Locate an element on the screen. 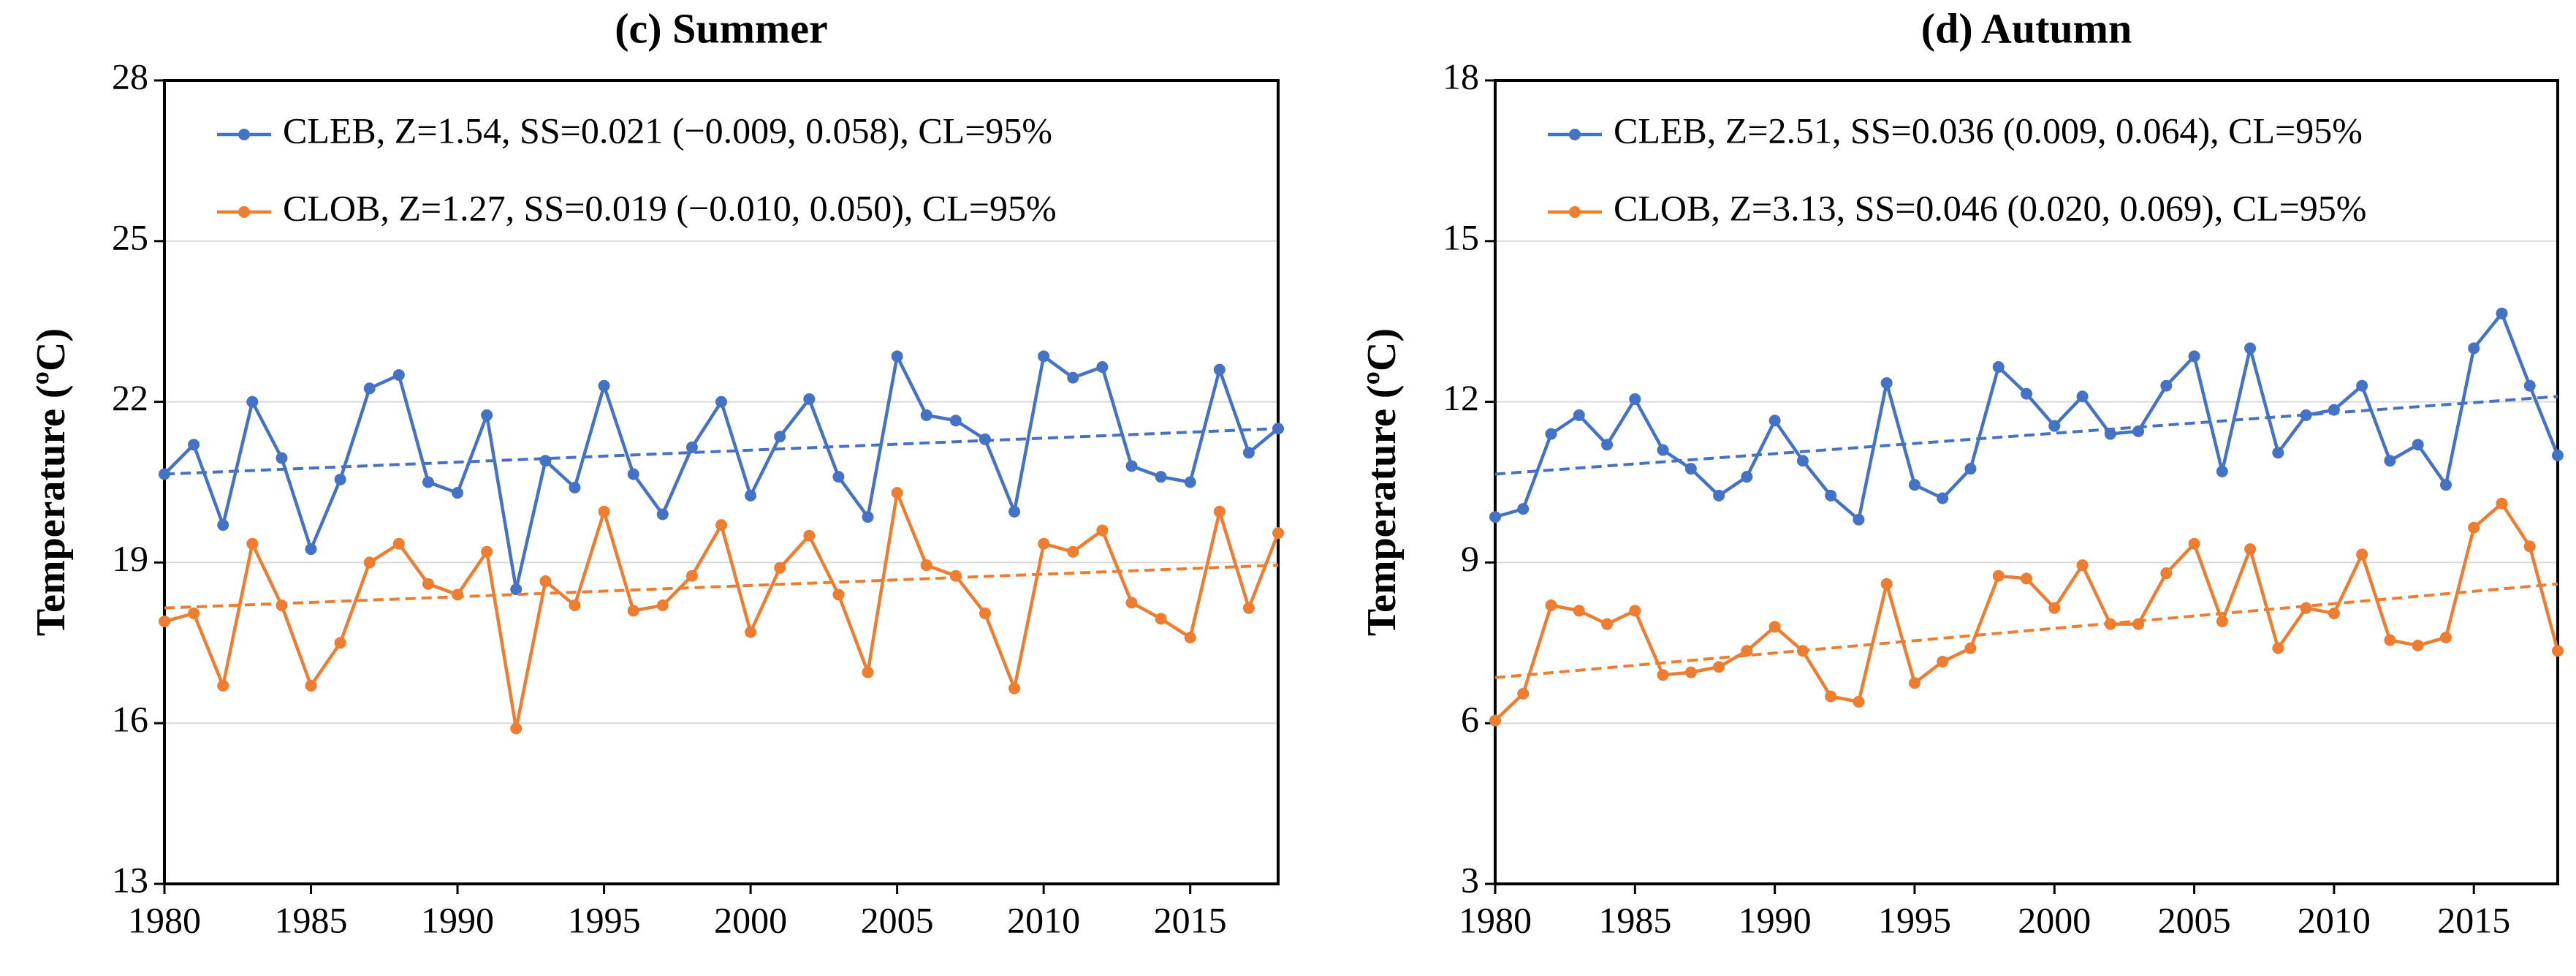 This screenshot has width=2576, height=976. y-tick-label: 25 is located at coordinates (130, 236).